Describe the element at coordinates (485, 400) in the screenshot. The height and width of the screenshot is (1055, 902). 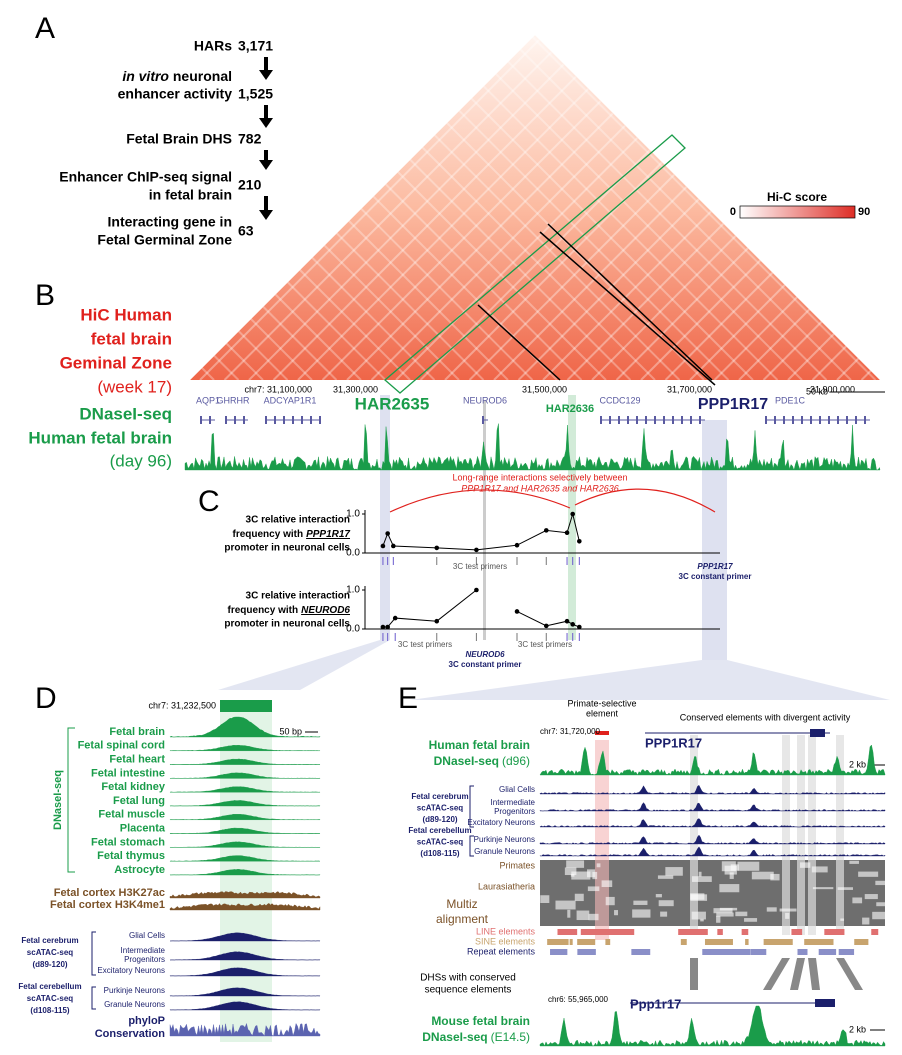
I see `gene-label: NEUROD6` at that location.